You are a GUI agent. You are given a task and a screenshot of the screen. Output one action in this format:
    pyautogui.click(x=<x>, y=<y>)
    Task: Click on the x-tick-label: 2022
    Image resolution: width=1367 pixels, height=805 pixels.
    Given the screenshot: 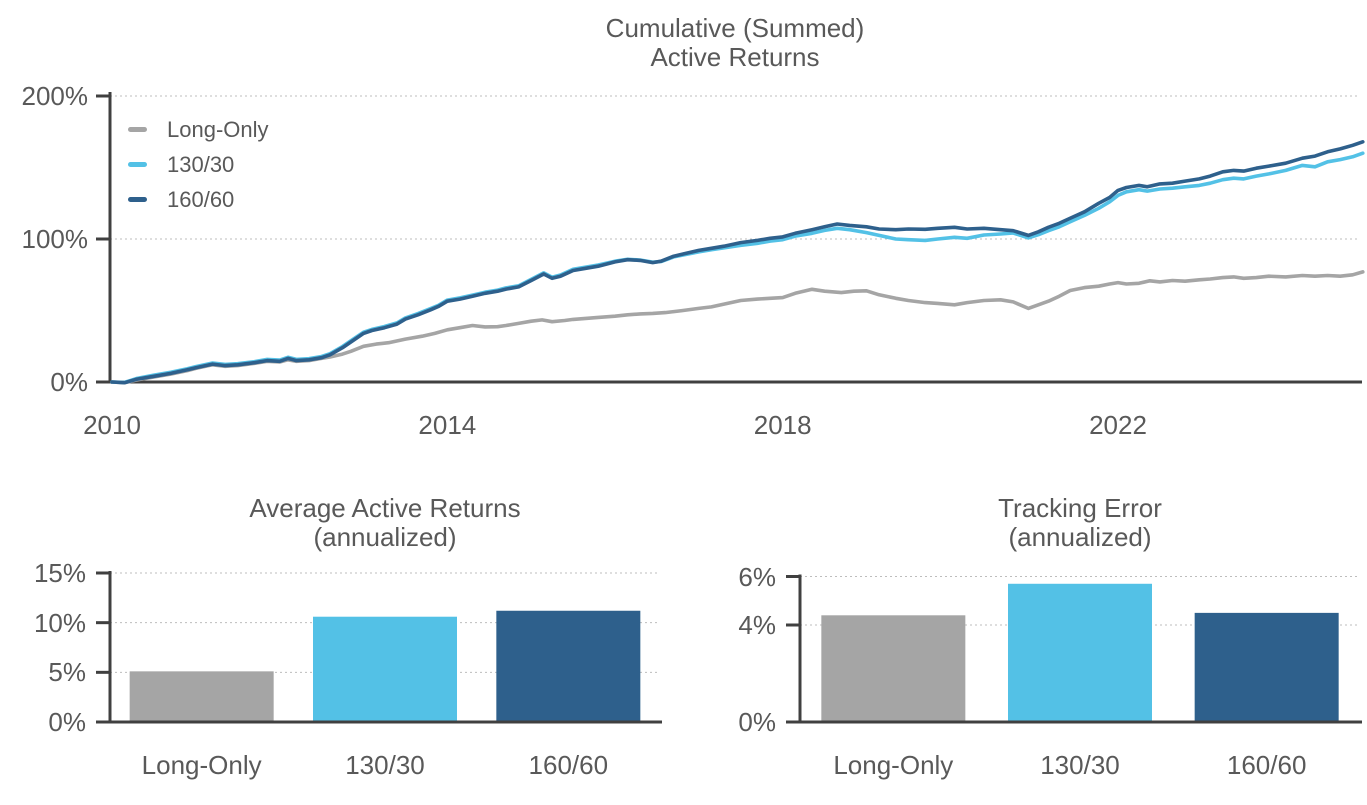 What is the action you would take?
    pyautogui.click(x=1118, y=425)
    